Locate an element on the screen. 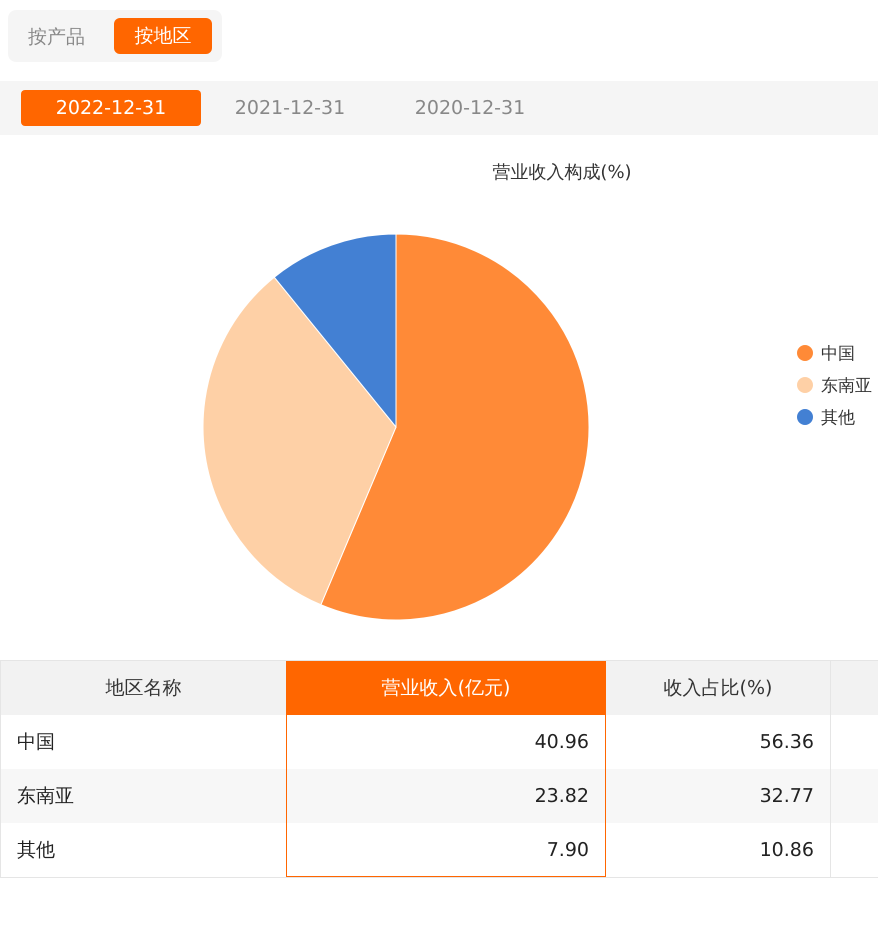  text: 23.82 is located at coordinates (446, 796).